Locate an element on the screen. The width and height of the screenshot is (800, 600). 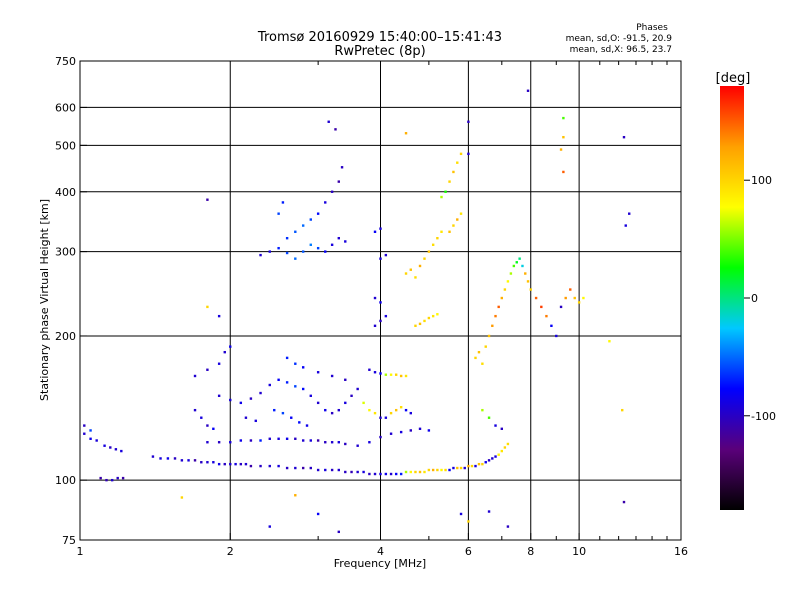
colorbar-label: [deg] is located at coordinates (733, 78).